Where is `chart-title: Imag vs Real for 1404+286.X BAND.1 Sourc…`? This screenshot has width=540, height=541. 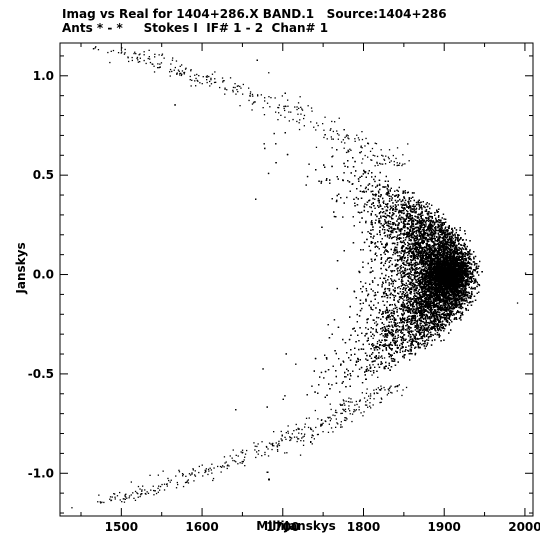 chart-title: Imag vs Real for 1404+286.X BAND.1 Sourc… is located at coordinates (254, 14).